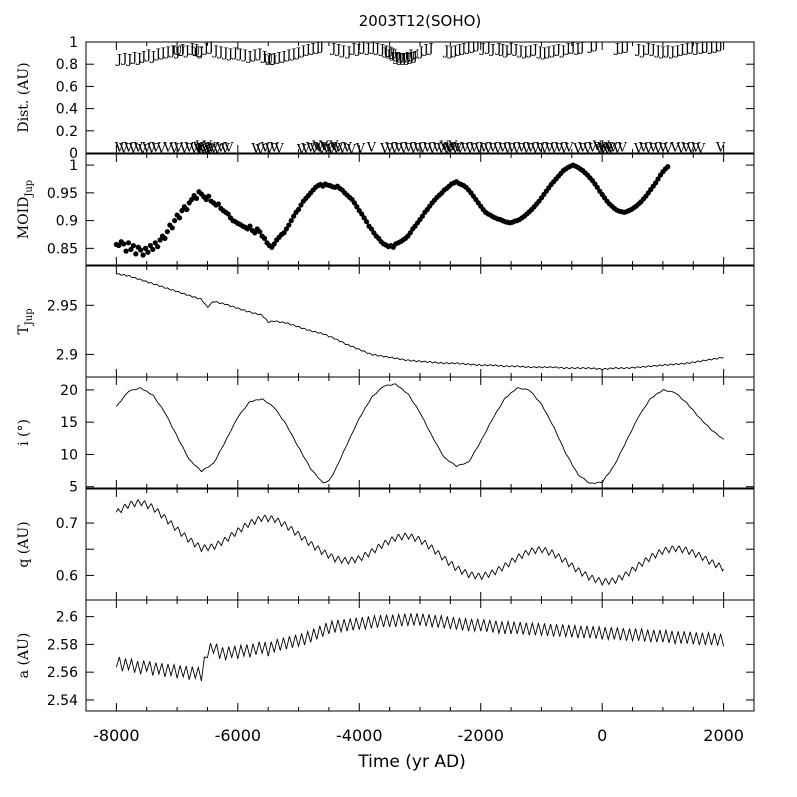 This screenshot has height=797, width=797. Describe the element at coordinates (73, 166) in the screenshot. I see `y-tick-label: 1` at that location.